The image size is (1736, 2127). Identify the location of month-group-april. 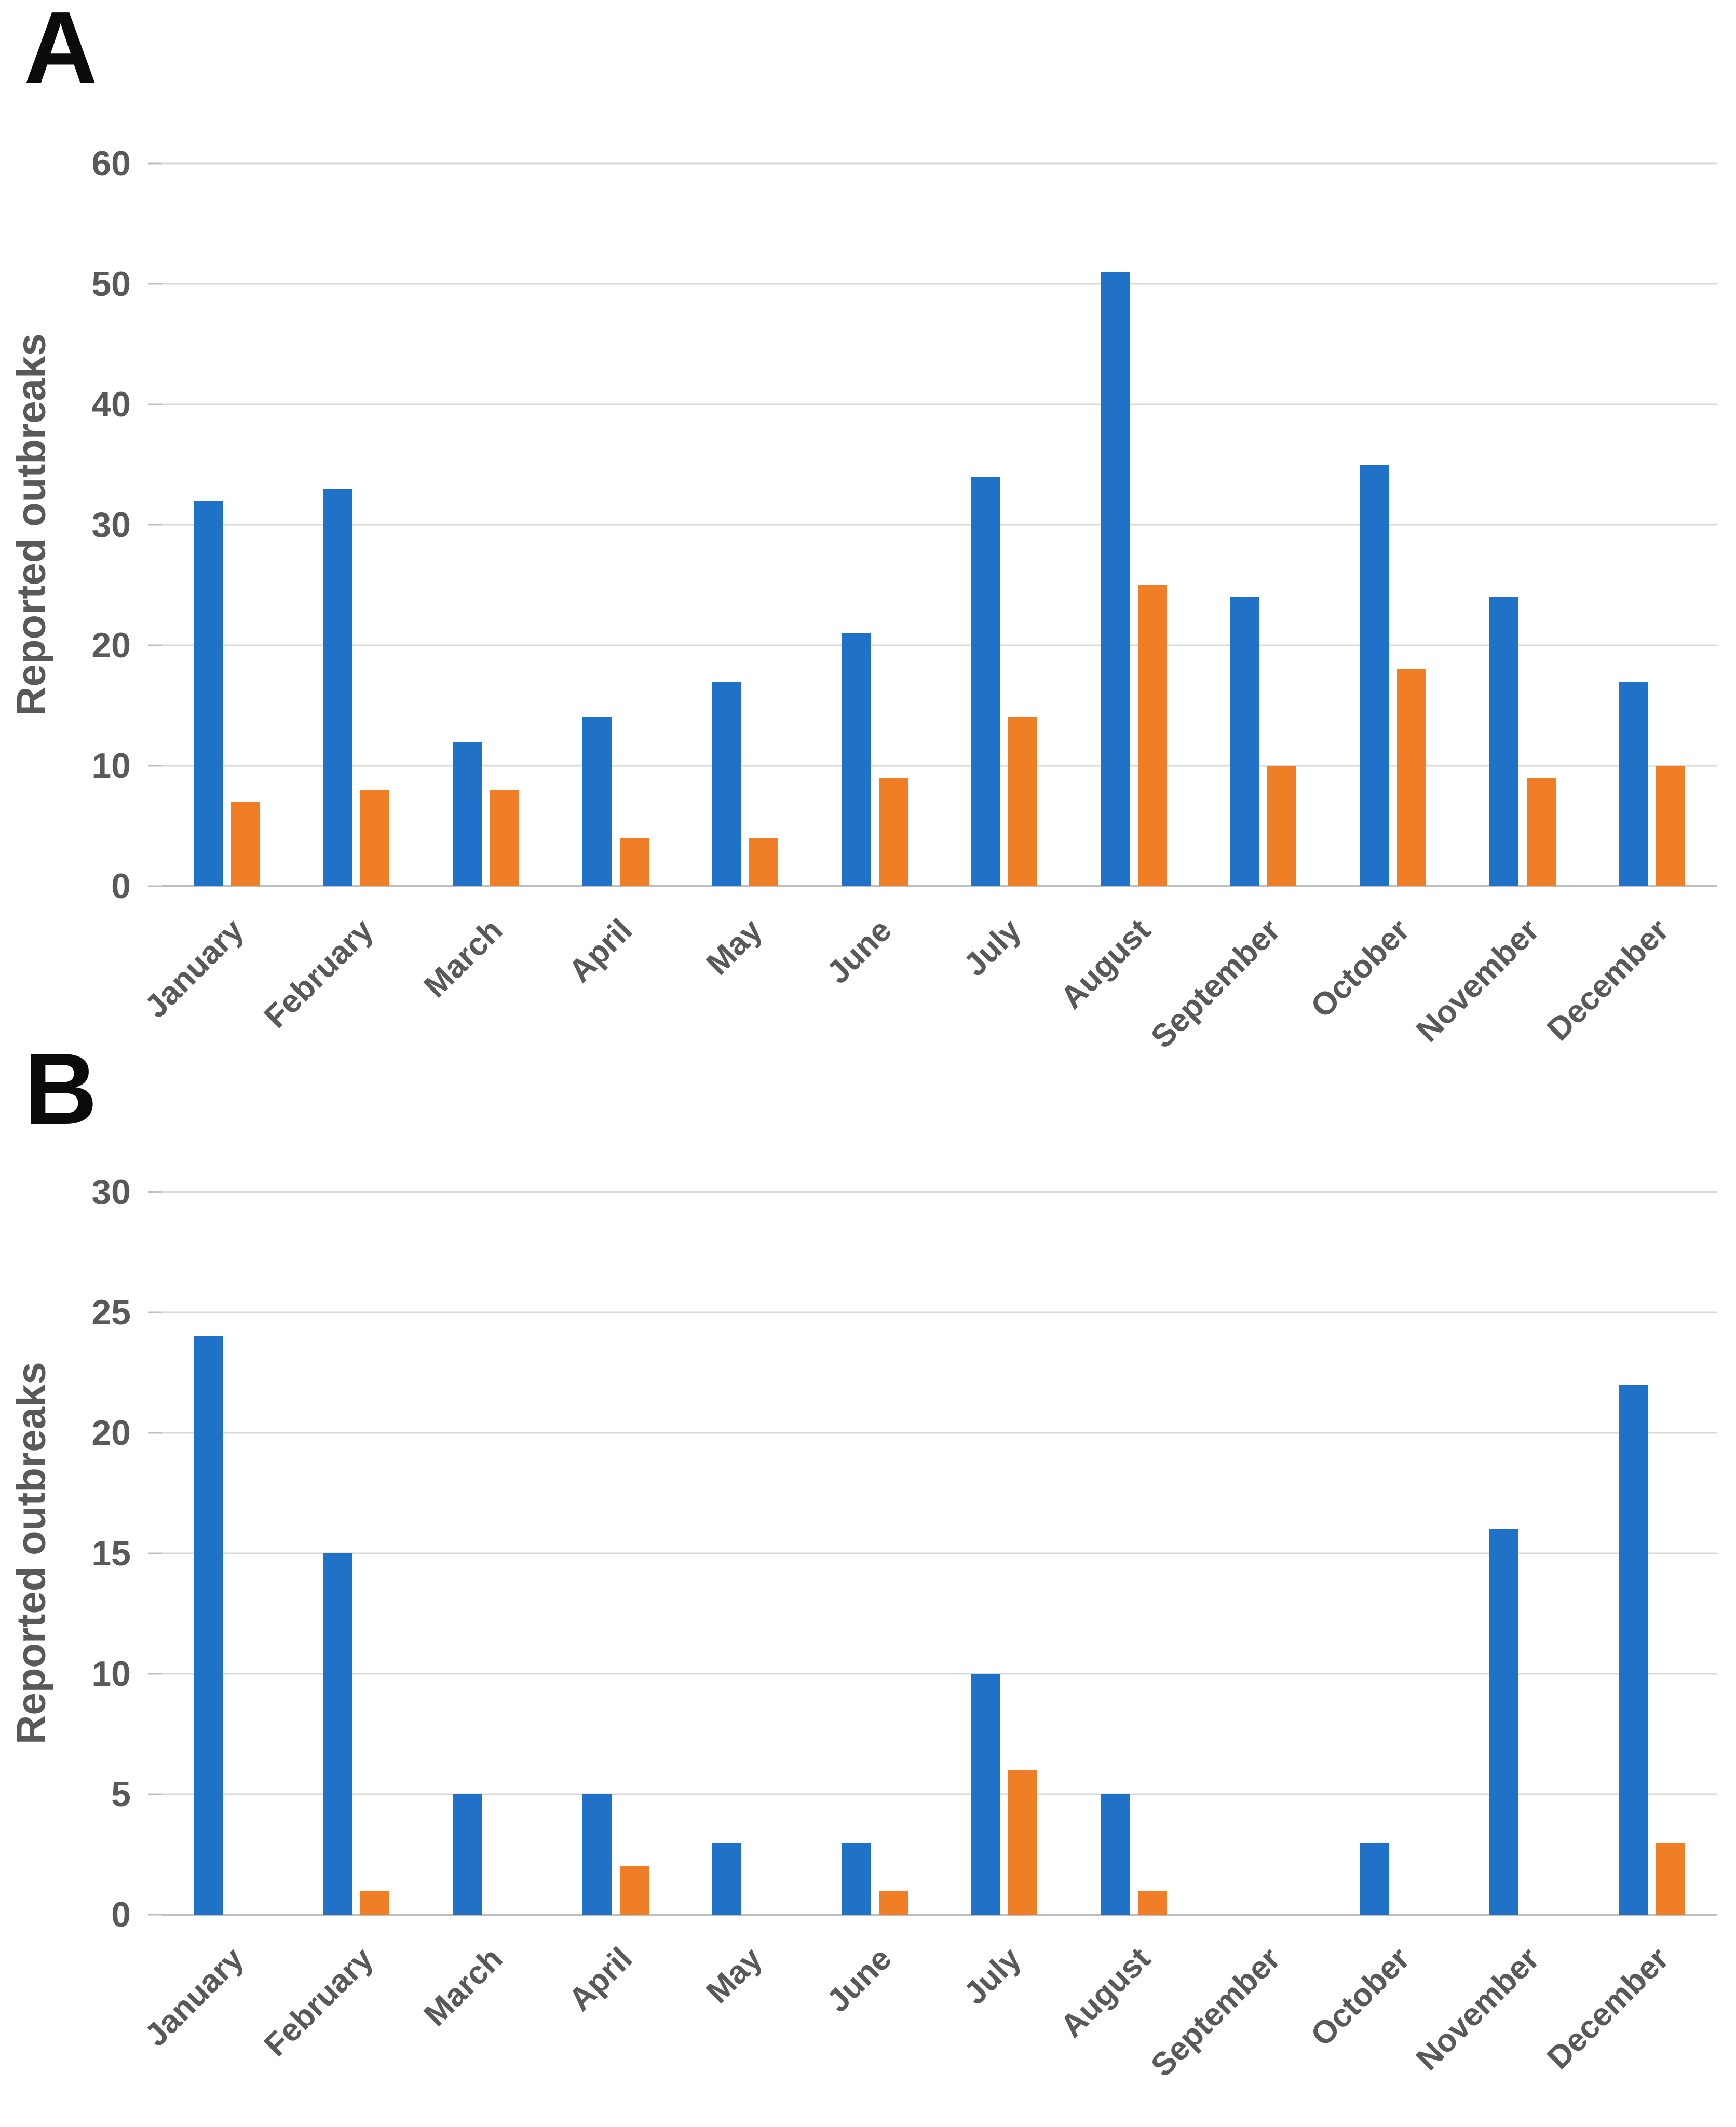
(616, 525).